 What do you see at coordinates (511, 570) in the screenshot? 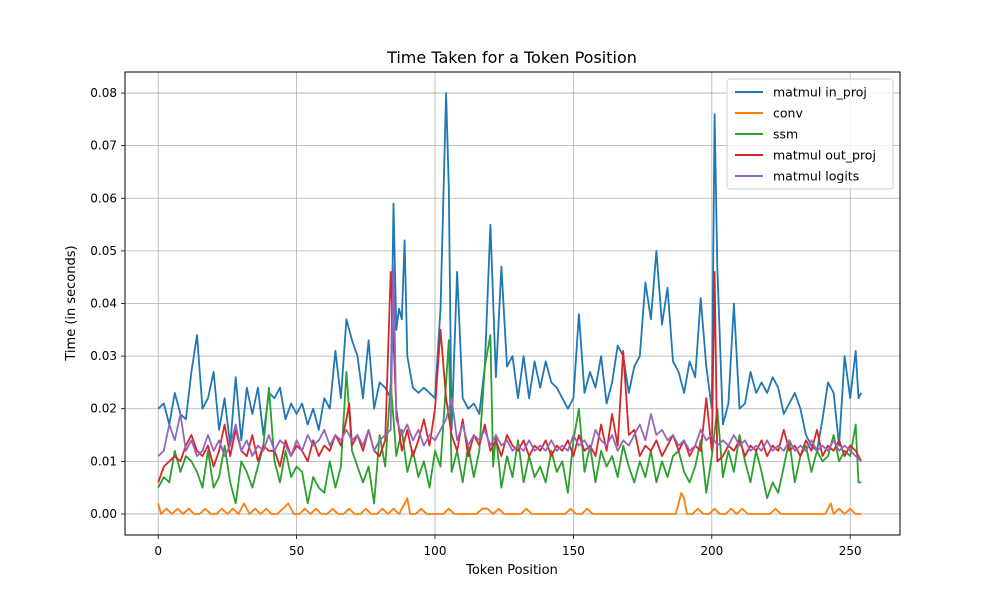
I see `x-axis-label: Token Position` at bounding box center [511, 570].